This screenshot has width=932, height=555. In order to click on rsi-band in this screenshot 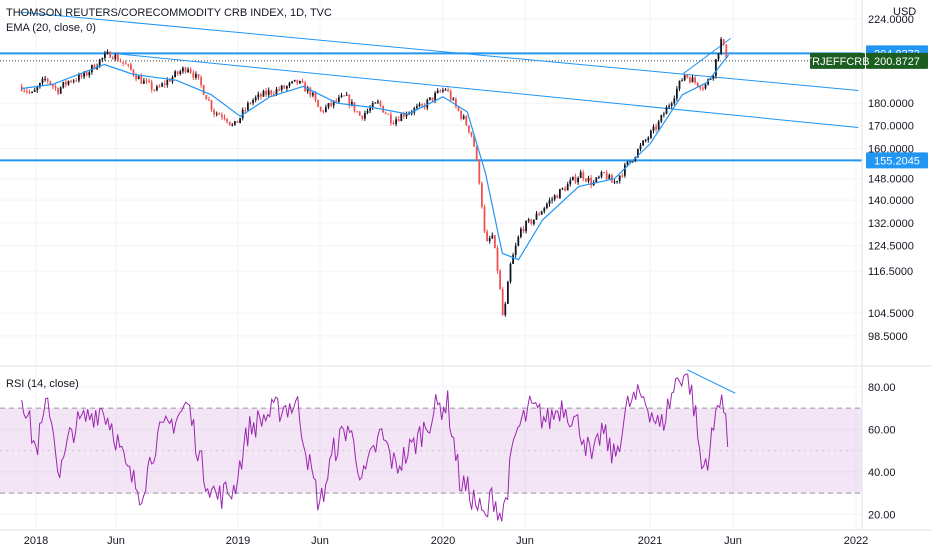, I will do `click(431, 451)`.